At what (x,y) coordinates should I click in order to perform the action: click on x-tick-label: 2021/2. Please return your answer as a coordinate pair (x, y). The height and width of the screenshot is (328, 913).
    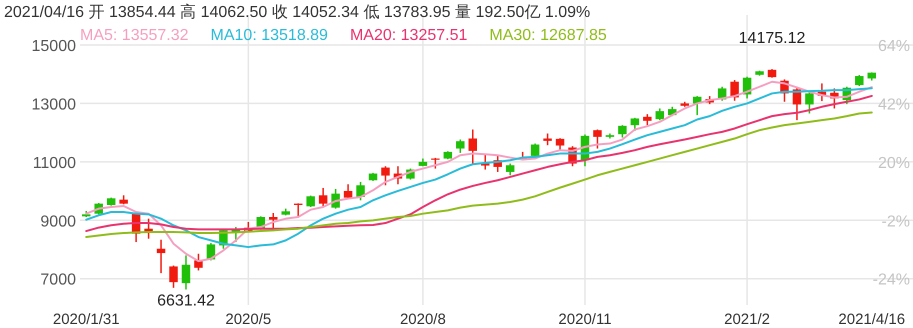
    Looking at the image, I should click on (747, 319).